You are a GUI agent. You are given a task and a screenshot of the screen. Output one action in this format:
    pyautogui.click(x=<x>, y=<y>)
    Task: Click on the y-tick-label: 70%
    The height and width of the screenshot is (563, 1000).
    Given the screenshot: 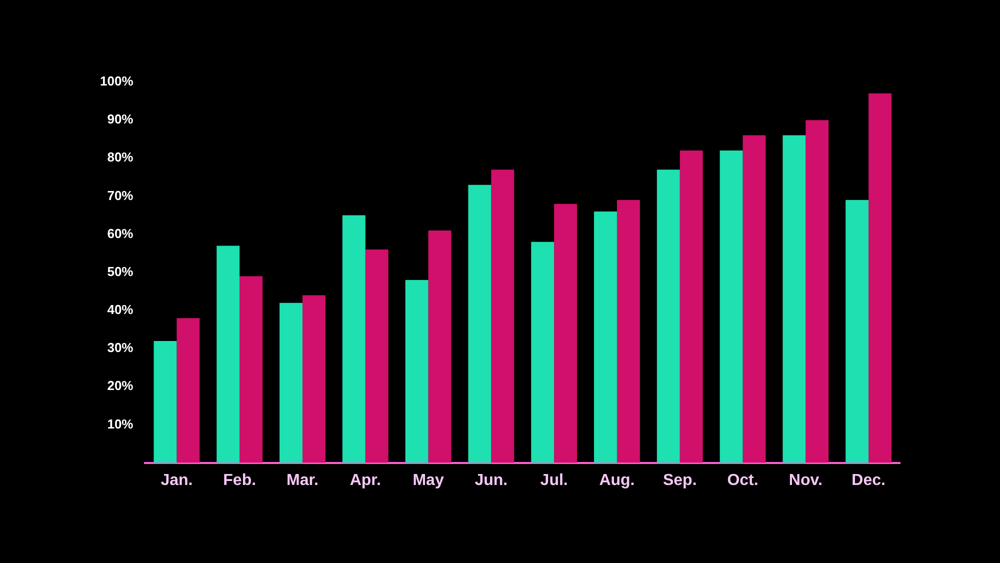 What is the action you would take?
    pyautogui.click(x=120, y=195)
    